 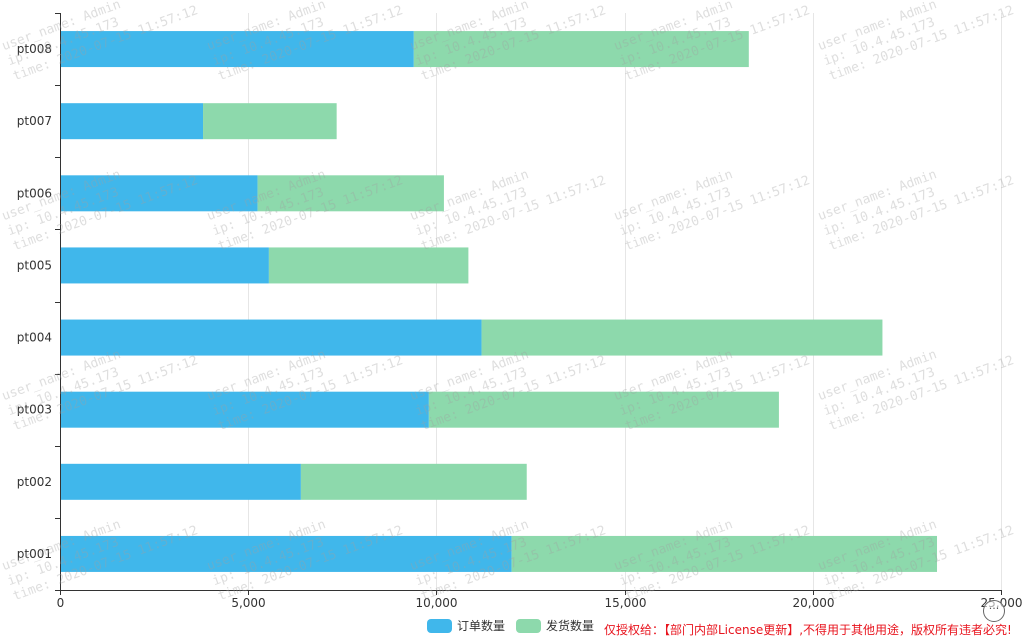 I want to click on y-tick-label: pt006, so click(x=34, y=193).